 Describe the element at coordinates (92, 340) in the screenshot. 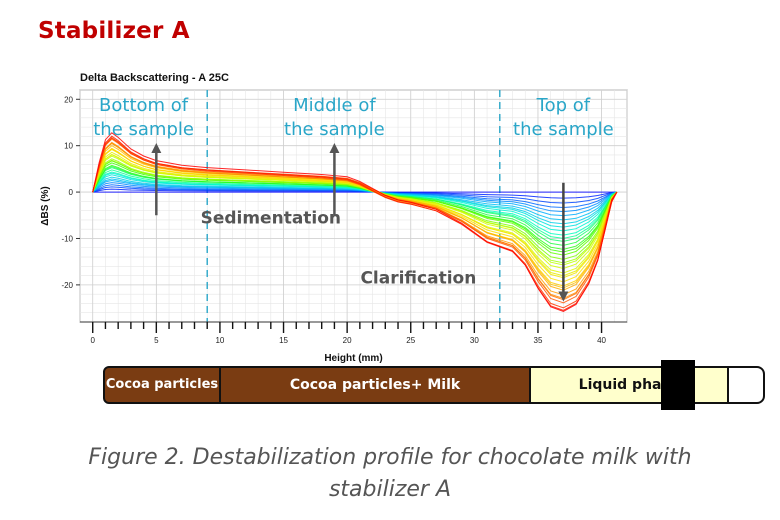

I see `x-tick-label: 0` at that location.